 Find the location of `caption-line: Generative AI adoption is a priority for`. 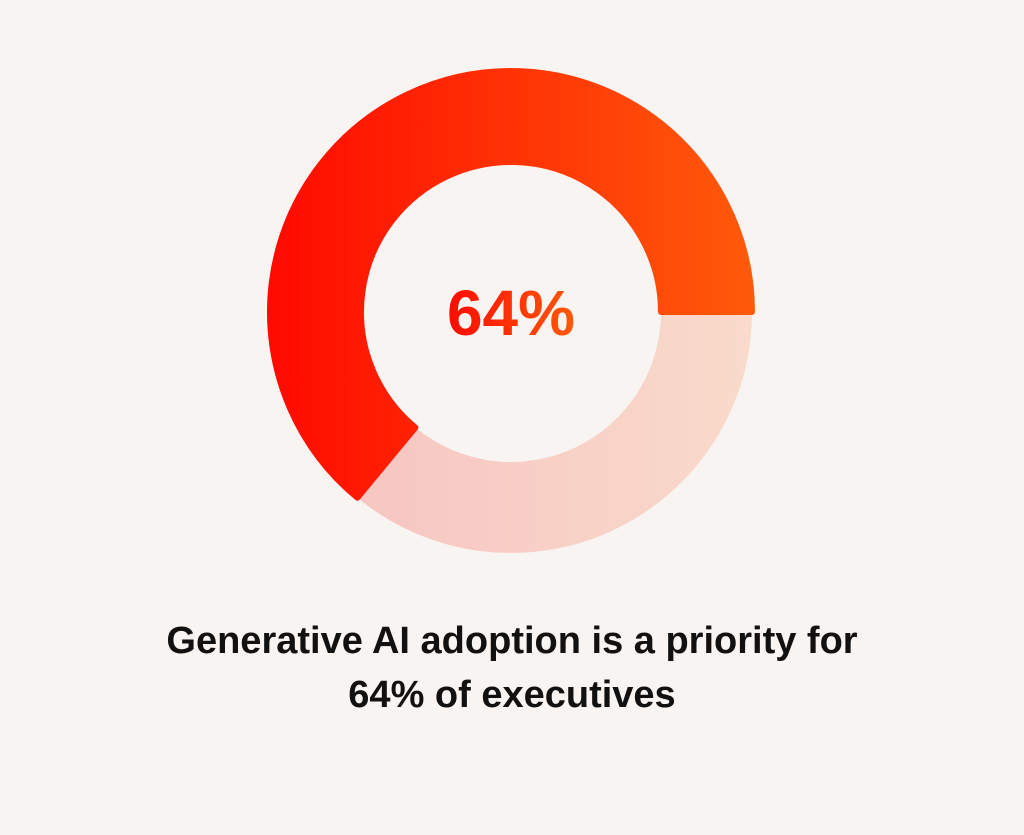

caption-line: Generative AI adoption is a priority for is located at coordinates (511, 641).